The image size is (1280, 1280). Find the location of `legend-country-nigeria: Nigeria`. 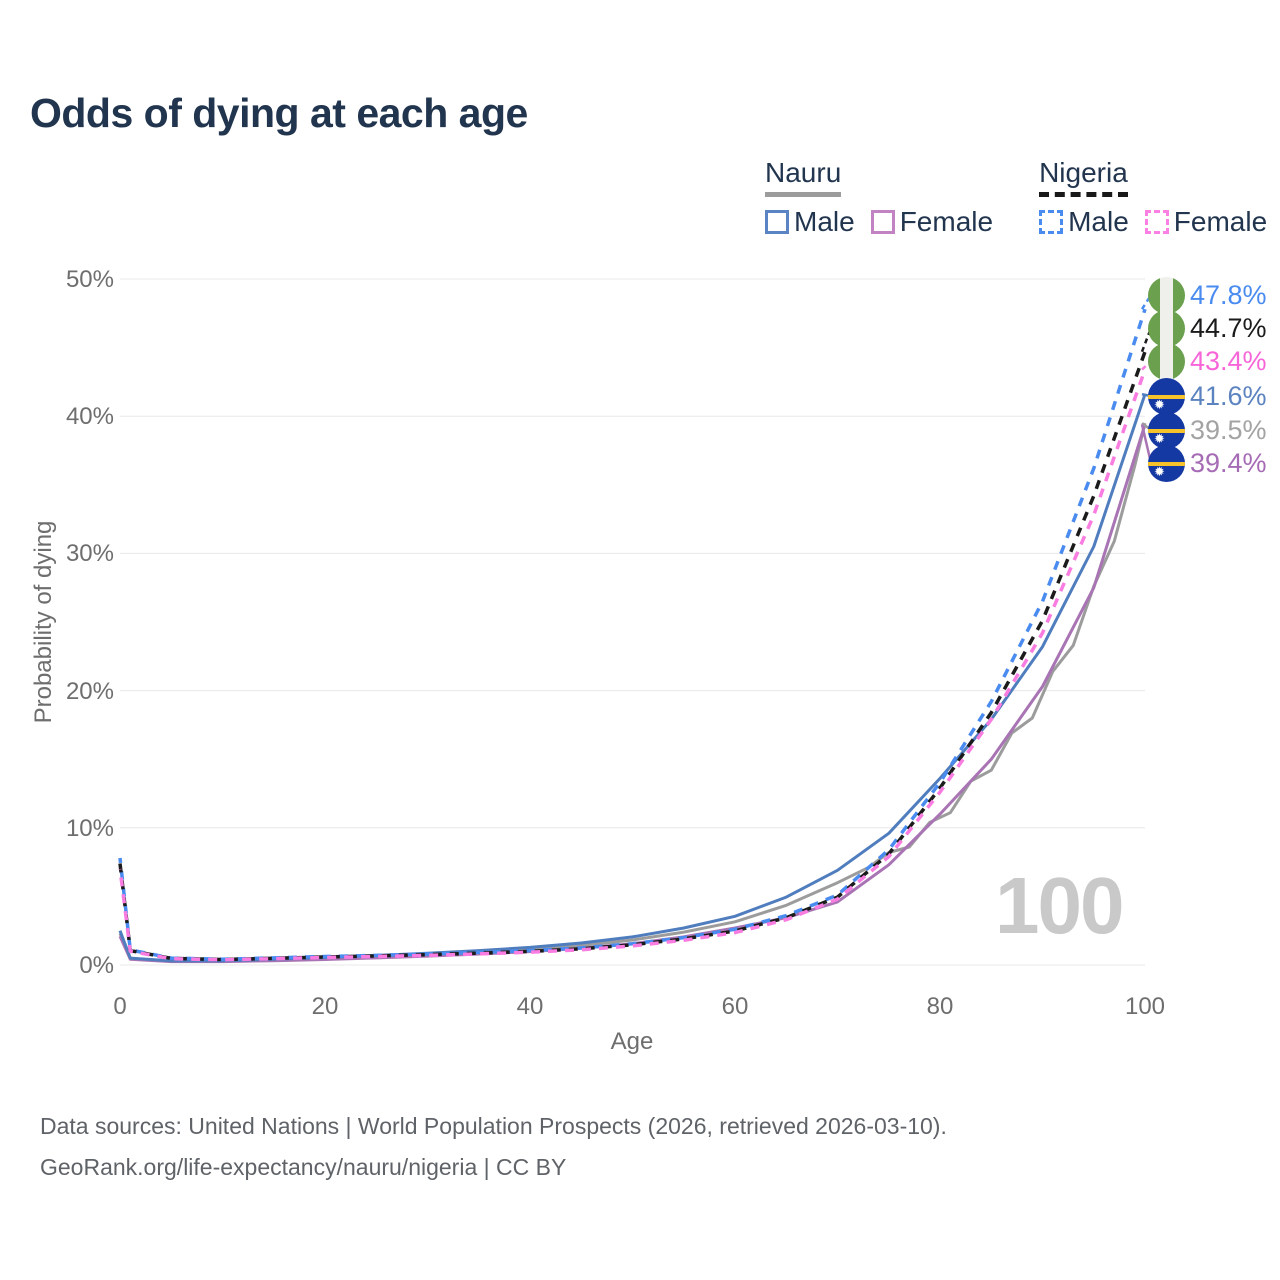

legend-country-nigeria: Nigeria is located at coordinates (1083, 177).